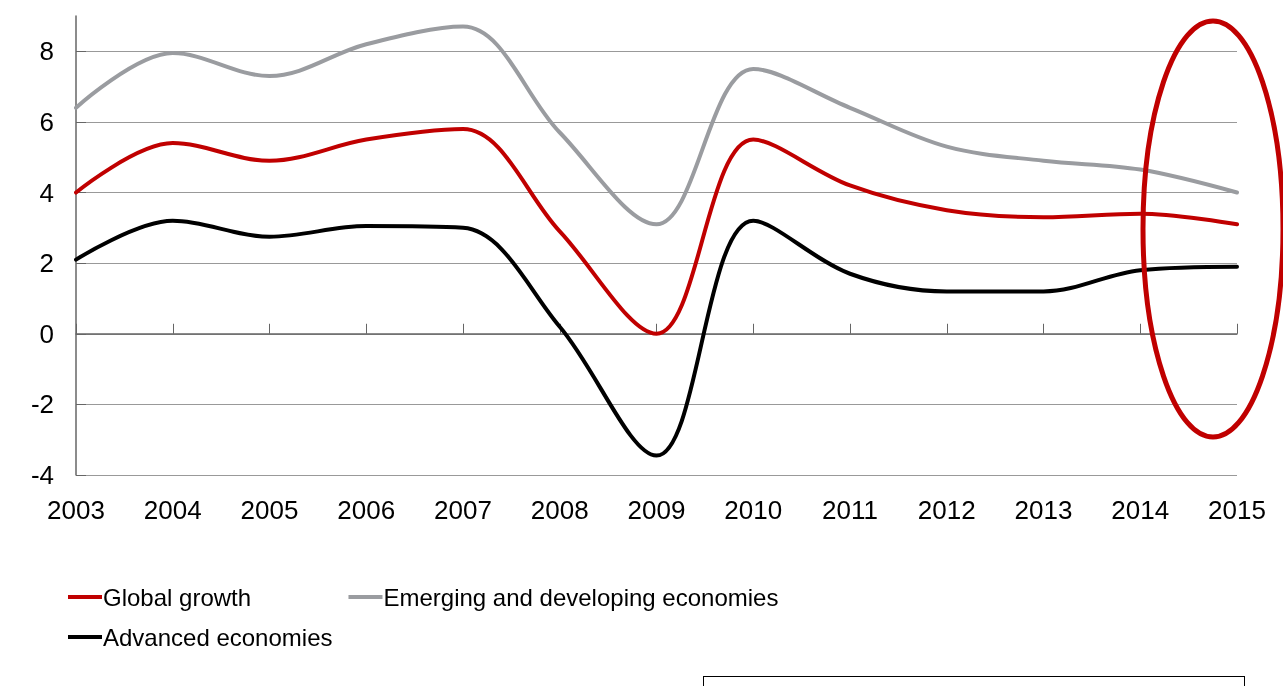  Describe the element at coordinates (46, 263) in the screenshot. I see `y-tick-label: 2` at that location.